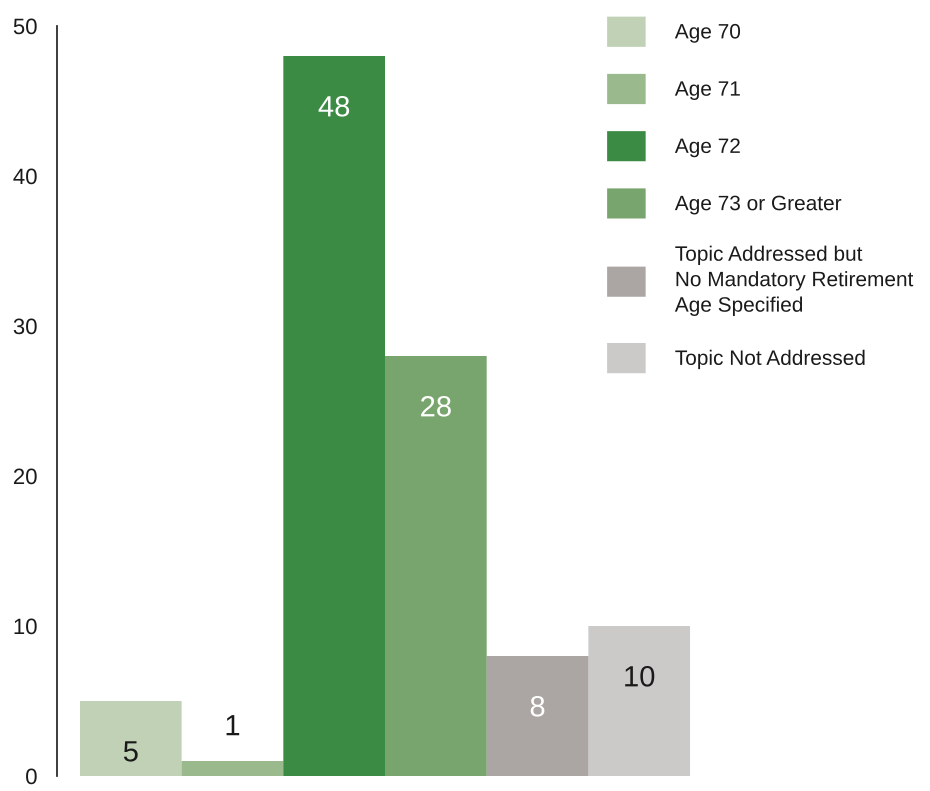  I want to click on legend-label: Age 72, so click(707, 148).